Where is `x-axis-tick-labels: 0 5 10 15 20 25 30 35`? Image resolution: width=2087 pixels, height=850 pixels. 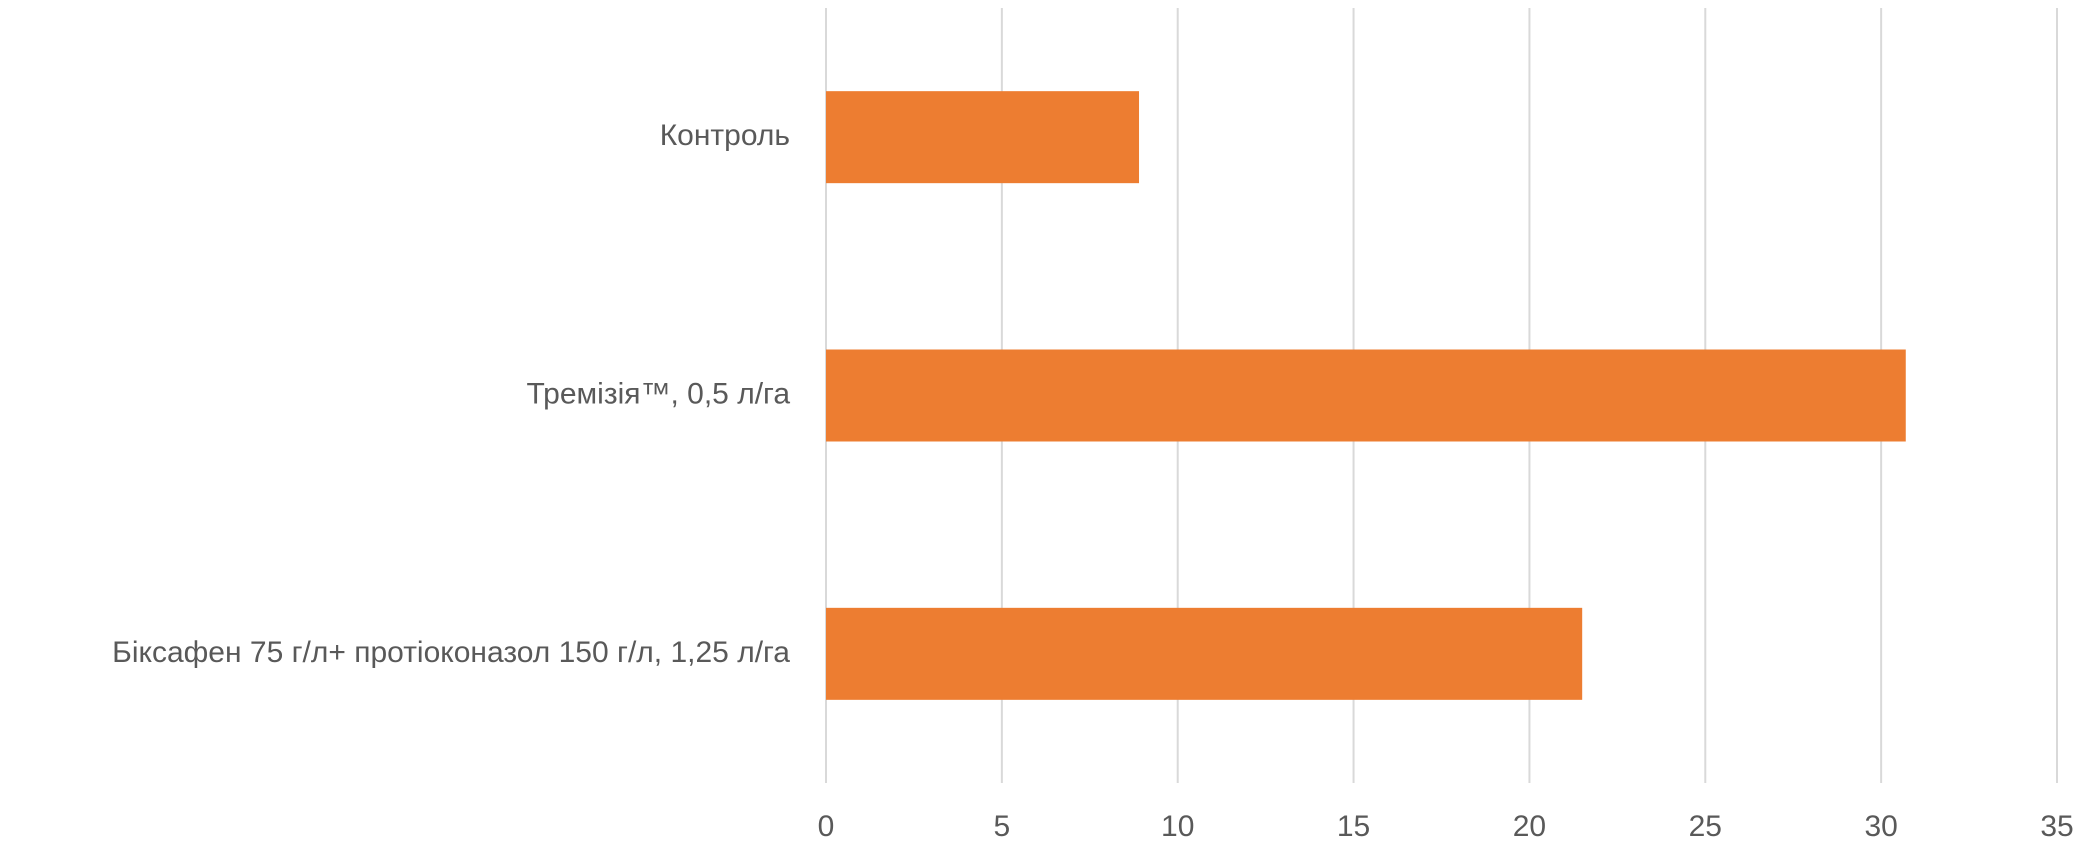 x-axis-tick-labels: 0 5 10 15 20 25 30 35 is located at coordinates (1446, 826).